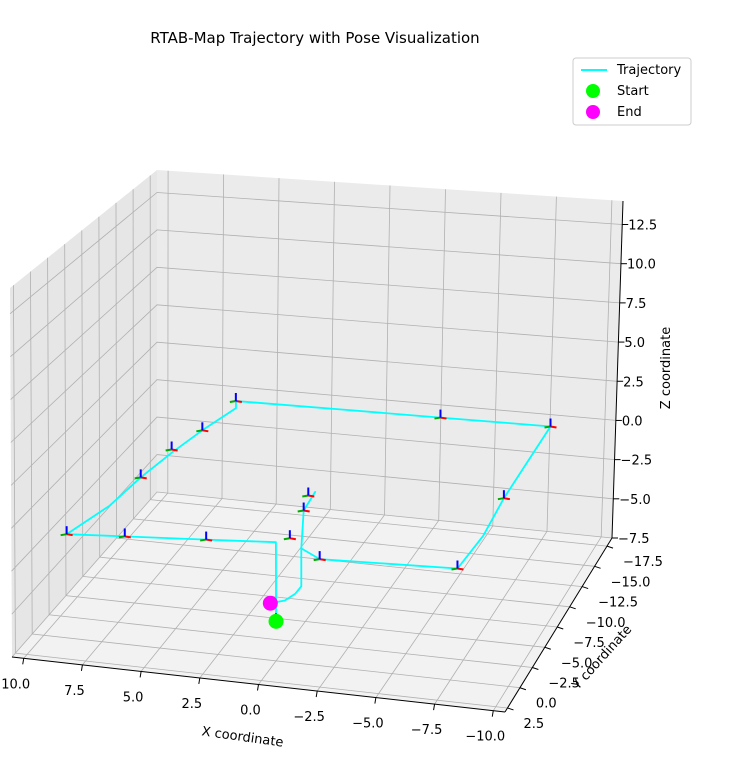 This screenshot has height=782, width=741. What do you see at coordinates (74, 691) in the screenshot?
I see `x-tick-label: 7.5` at bounding box center [74, 691].